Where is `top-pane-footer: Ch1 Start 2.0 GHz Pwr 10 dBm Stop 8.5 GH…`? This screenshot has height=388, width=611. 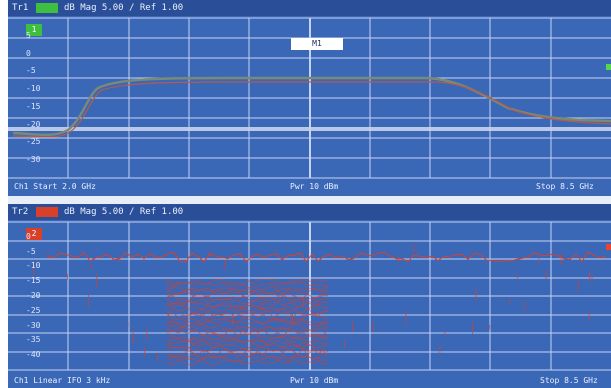 top-pane-footer: Ch1 Start 2.0 GHz Pwr 10 dBm Stop 8.5 GH… is located at coordinates (309, 187).